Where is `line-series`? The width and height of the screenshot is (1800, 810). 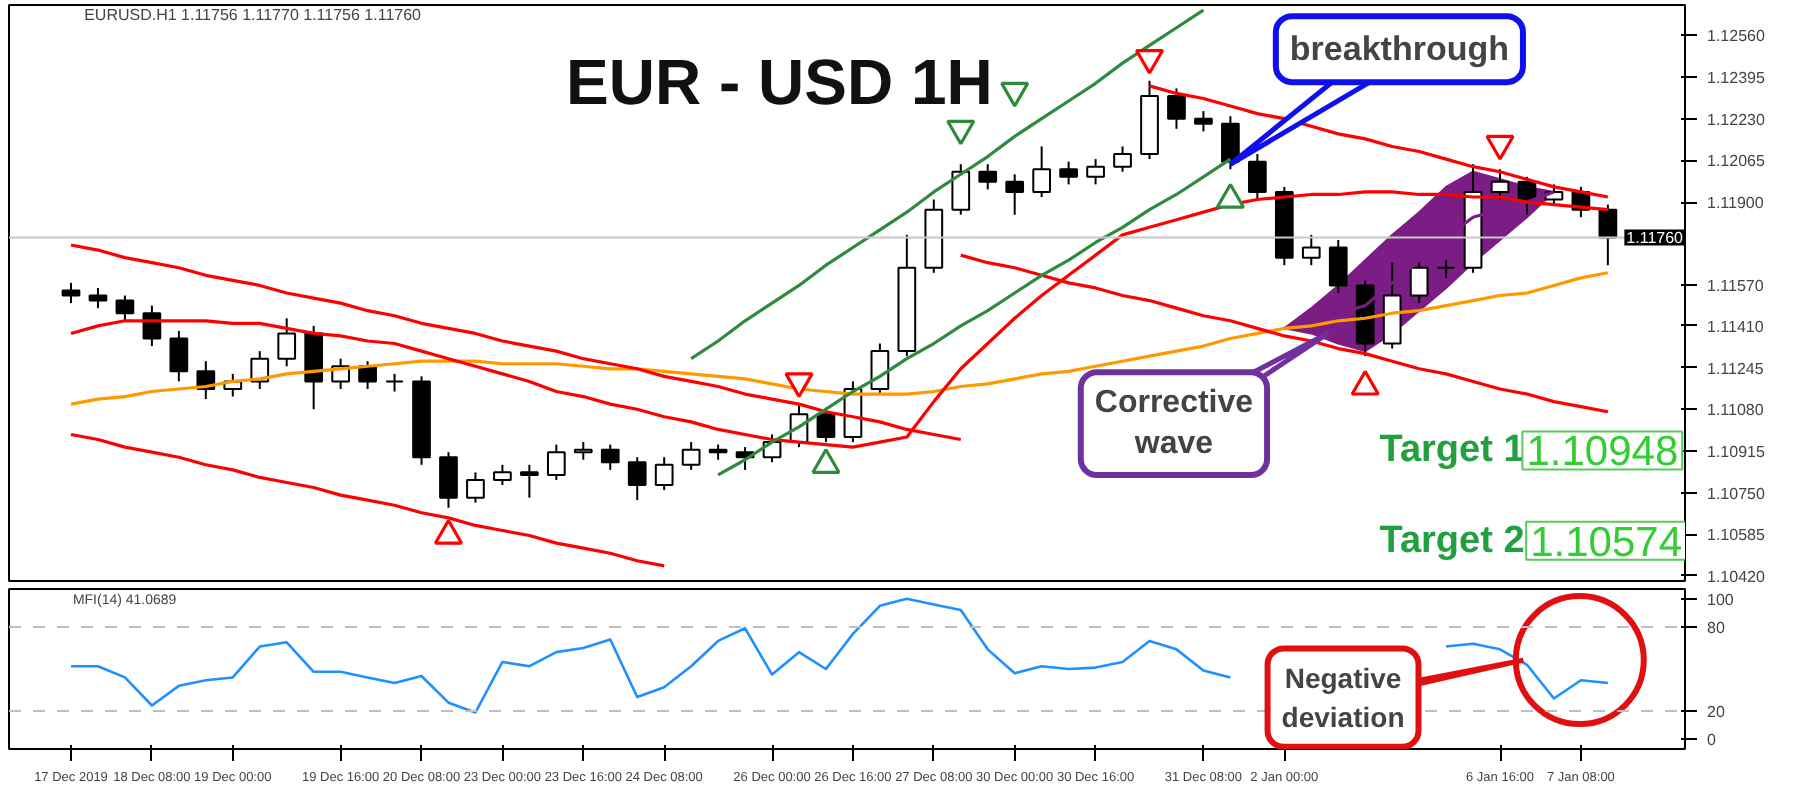 line-series is located at coordinates (367, 500).